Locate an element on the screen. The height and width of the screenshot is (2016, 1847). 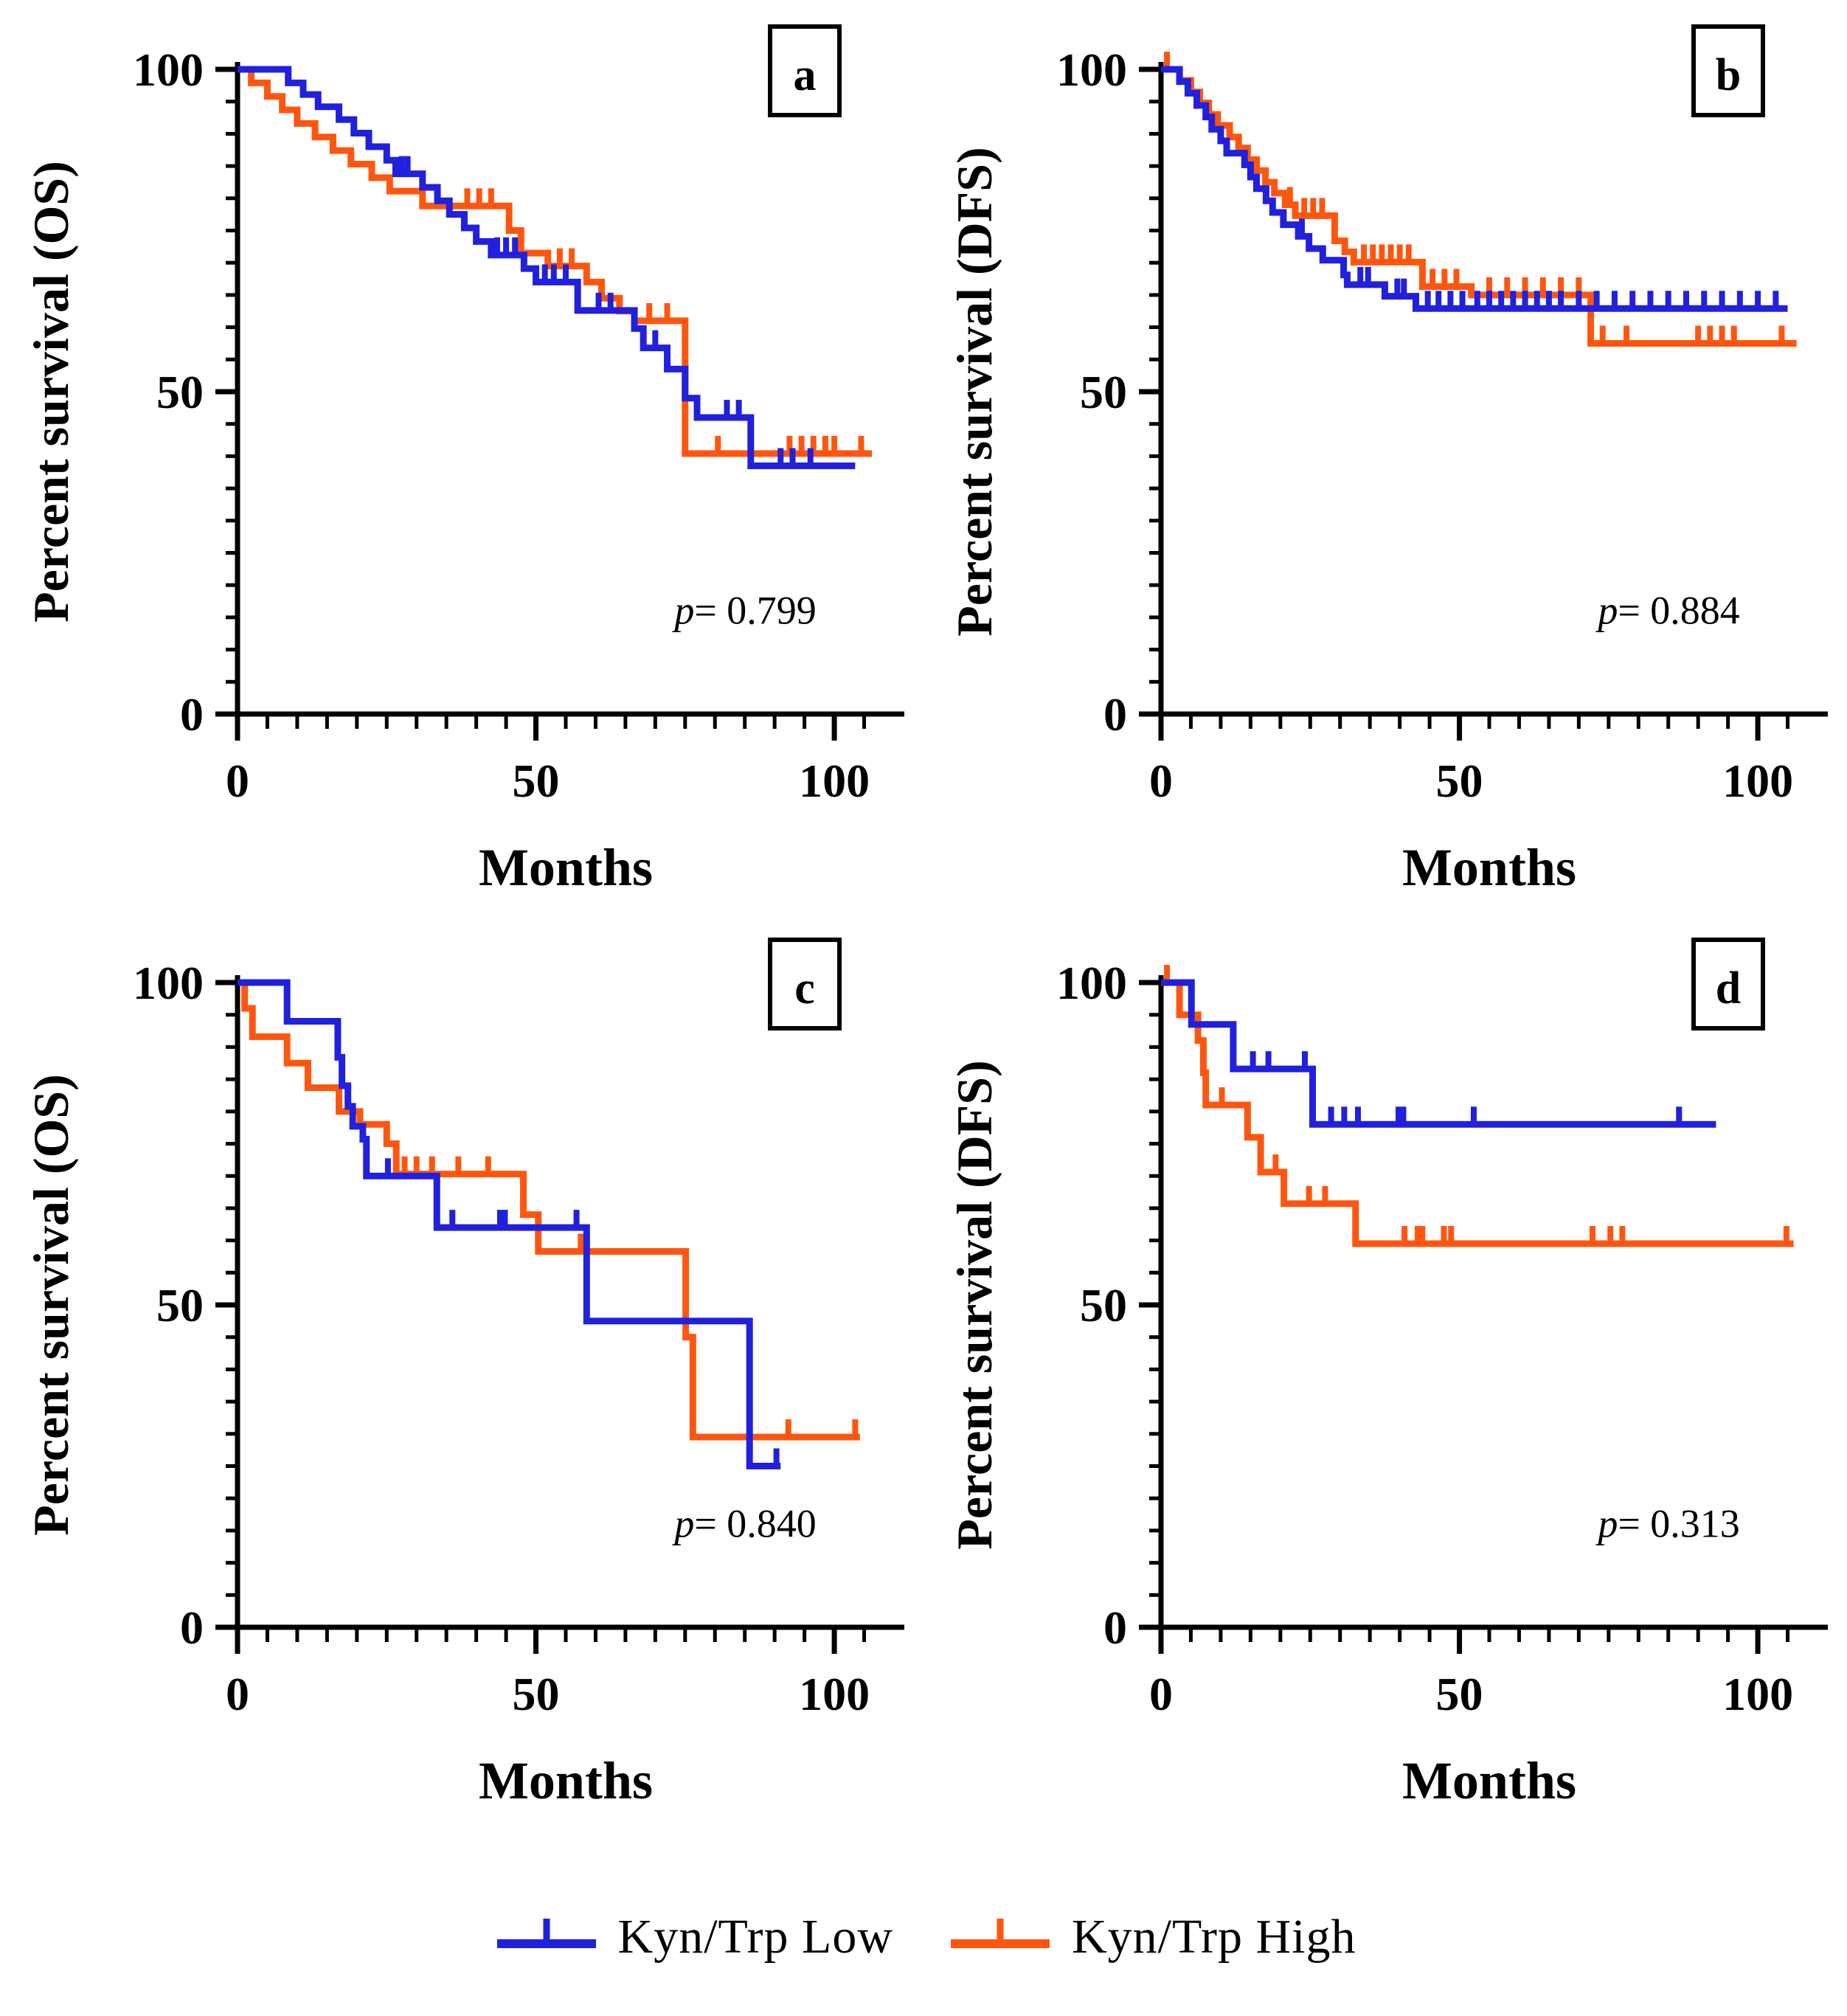
panel-letter: d is located at coordinates (1728, 988).